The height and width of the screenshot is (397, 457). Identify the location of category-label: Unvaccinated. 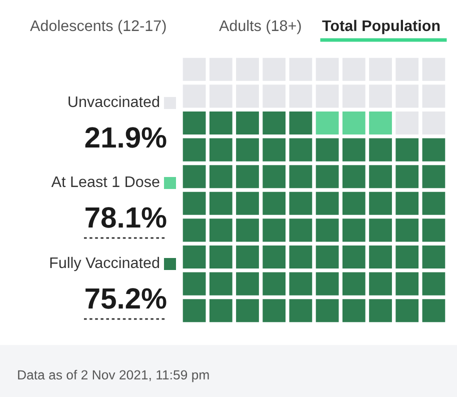
(114, 102).